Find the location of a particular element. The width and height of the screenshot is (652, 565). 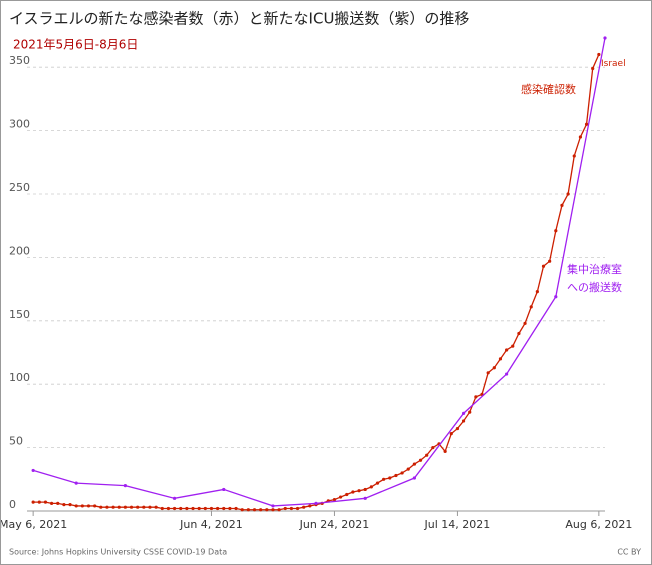

x-tick-label: Jun 24, 2021 is located at coordinates (334, 524).